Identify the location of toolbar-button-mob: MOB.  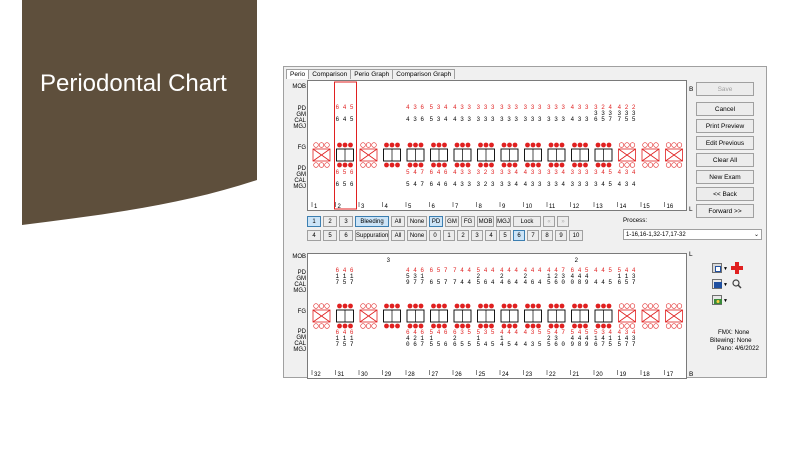
(485, 221).